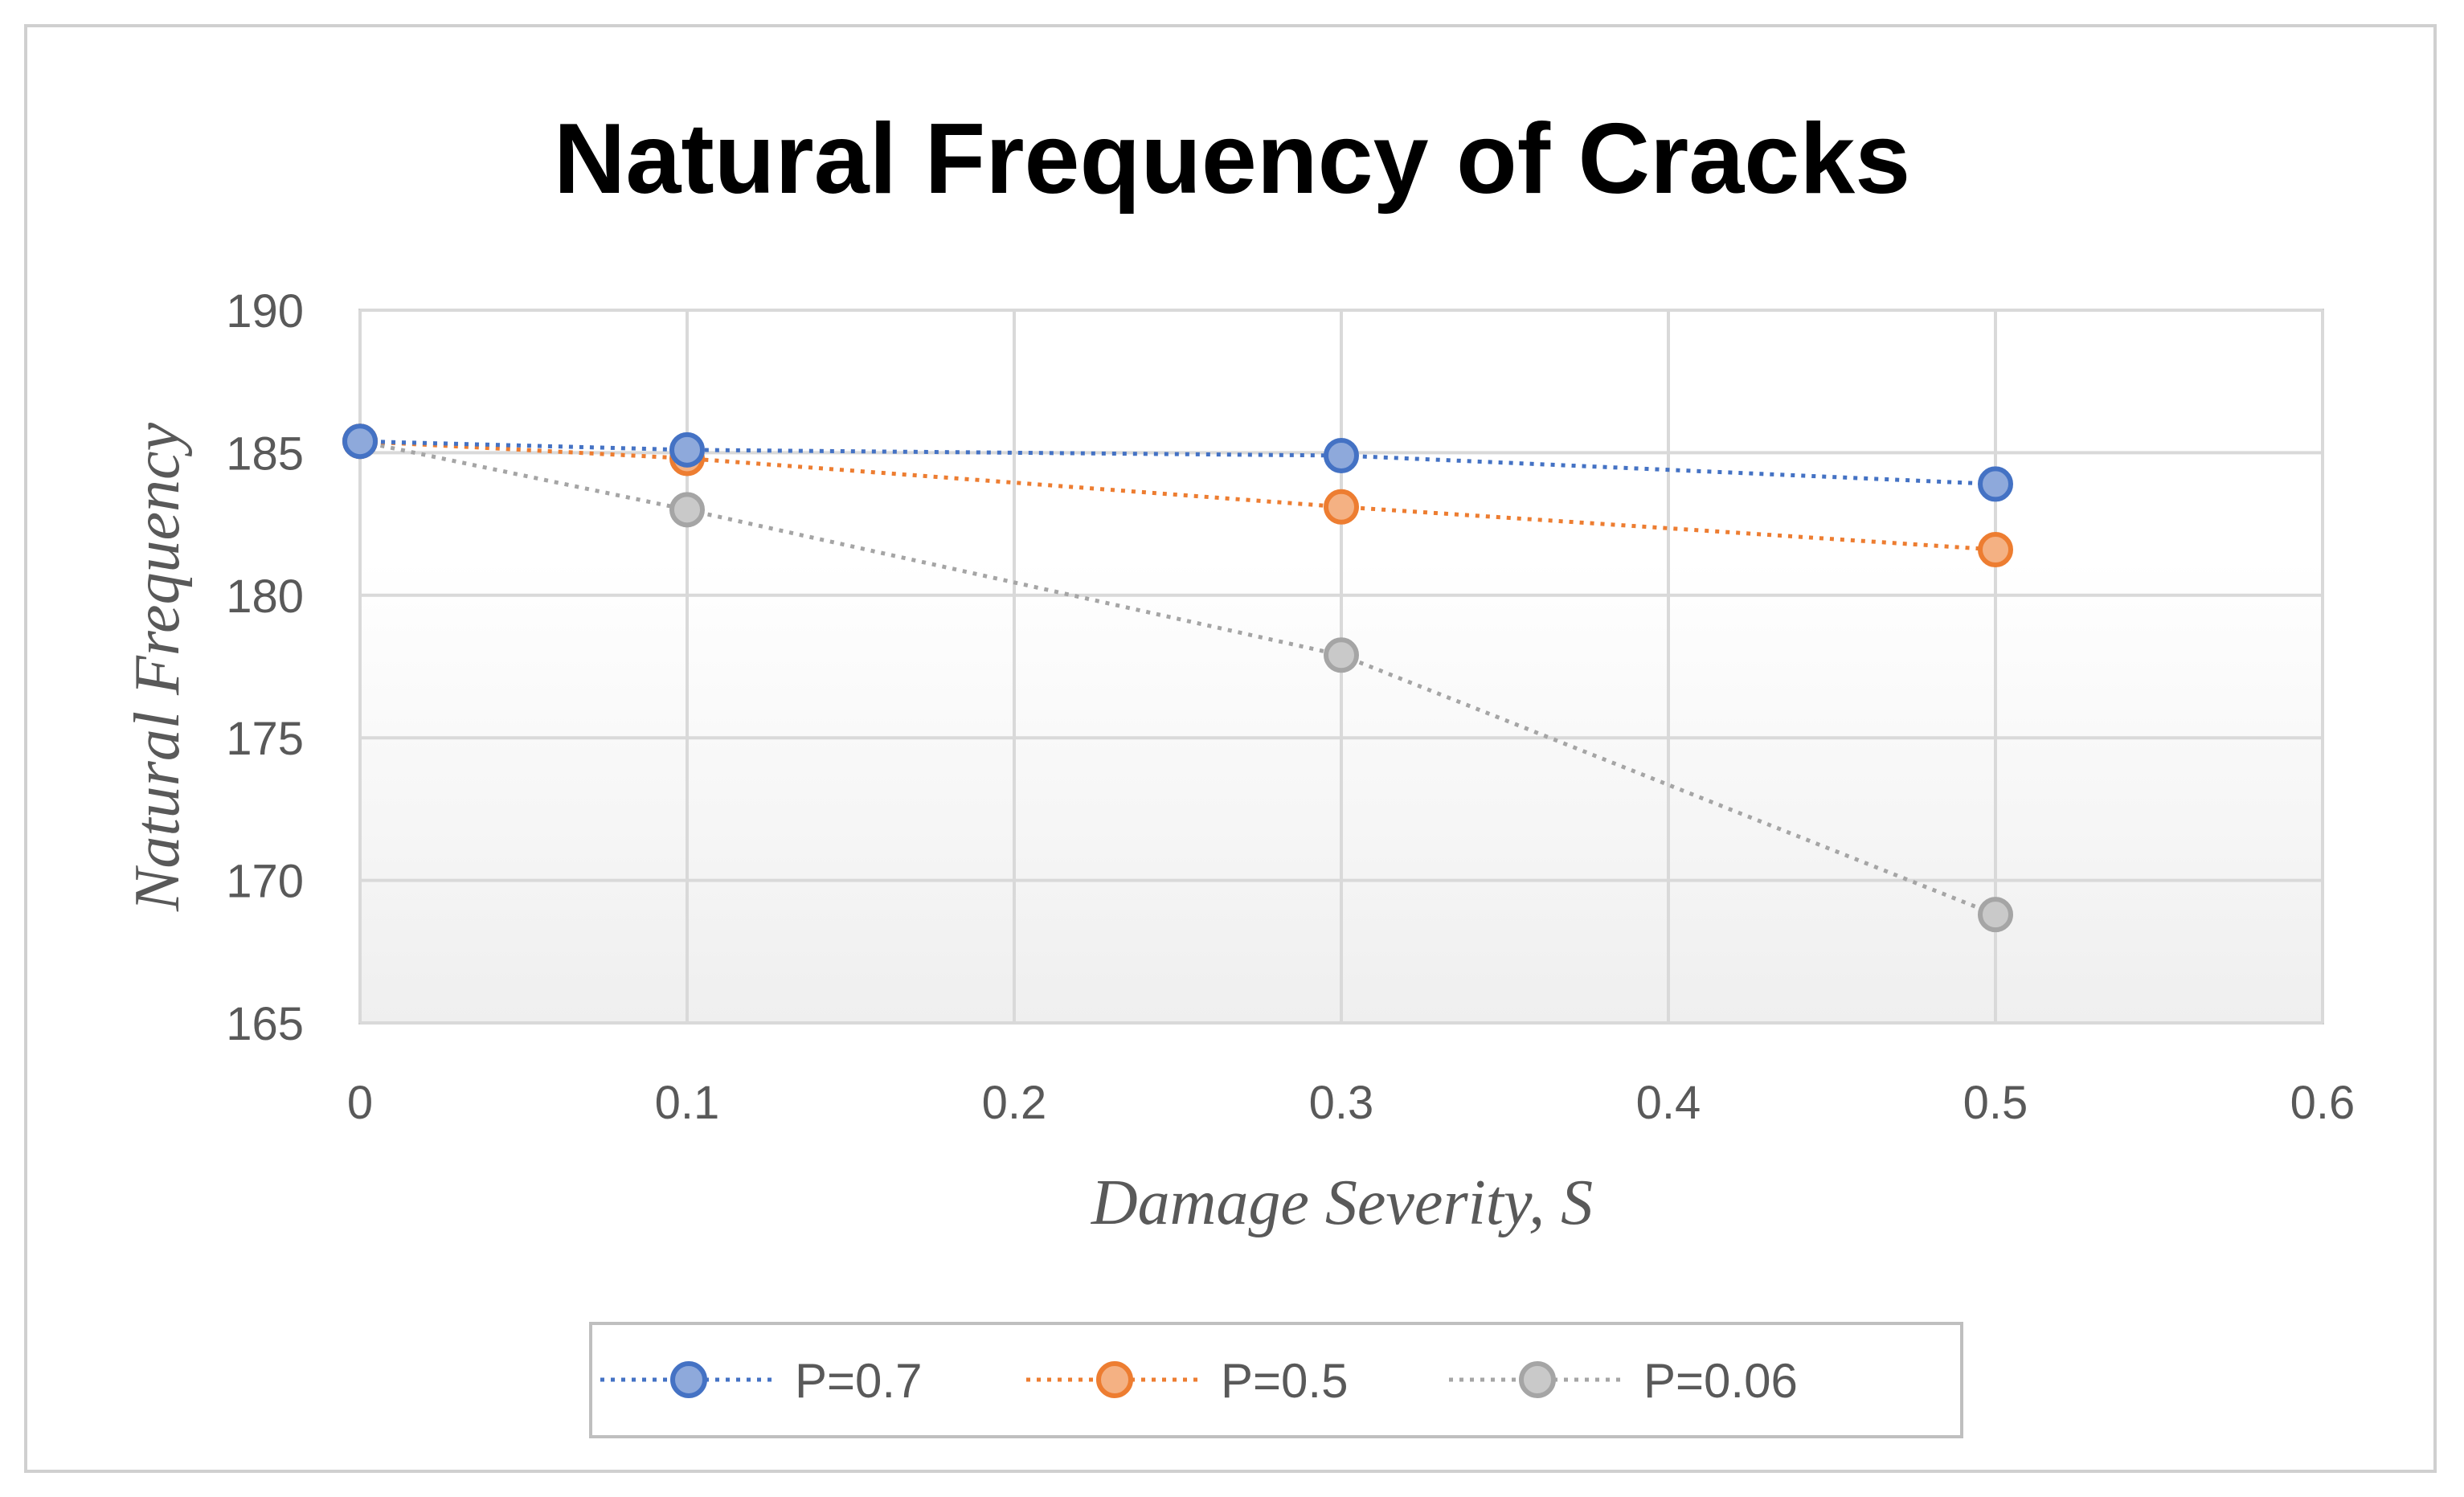 The image size is (2464, 1497). What do you see at coordinates (360, 1103) in the screenshot?
I see `x-tick-label: 0` at bounding box center [360, 1103].